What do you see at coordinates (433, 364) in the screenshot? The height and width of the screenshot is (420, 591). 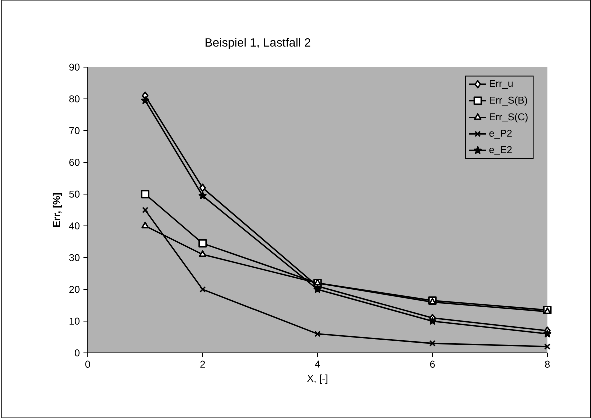 I see `x-tick-label: 6` at bounding box center [433, 364].